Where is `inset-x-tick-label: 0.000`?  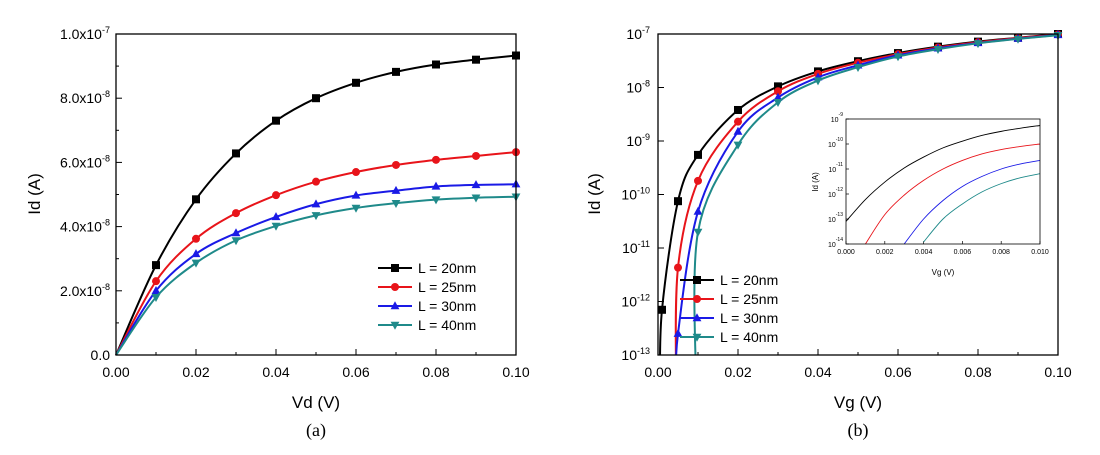
inset-x-tick-label: 0.000 is located at coordinates (846, 252).